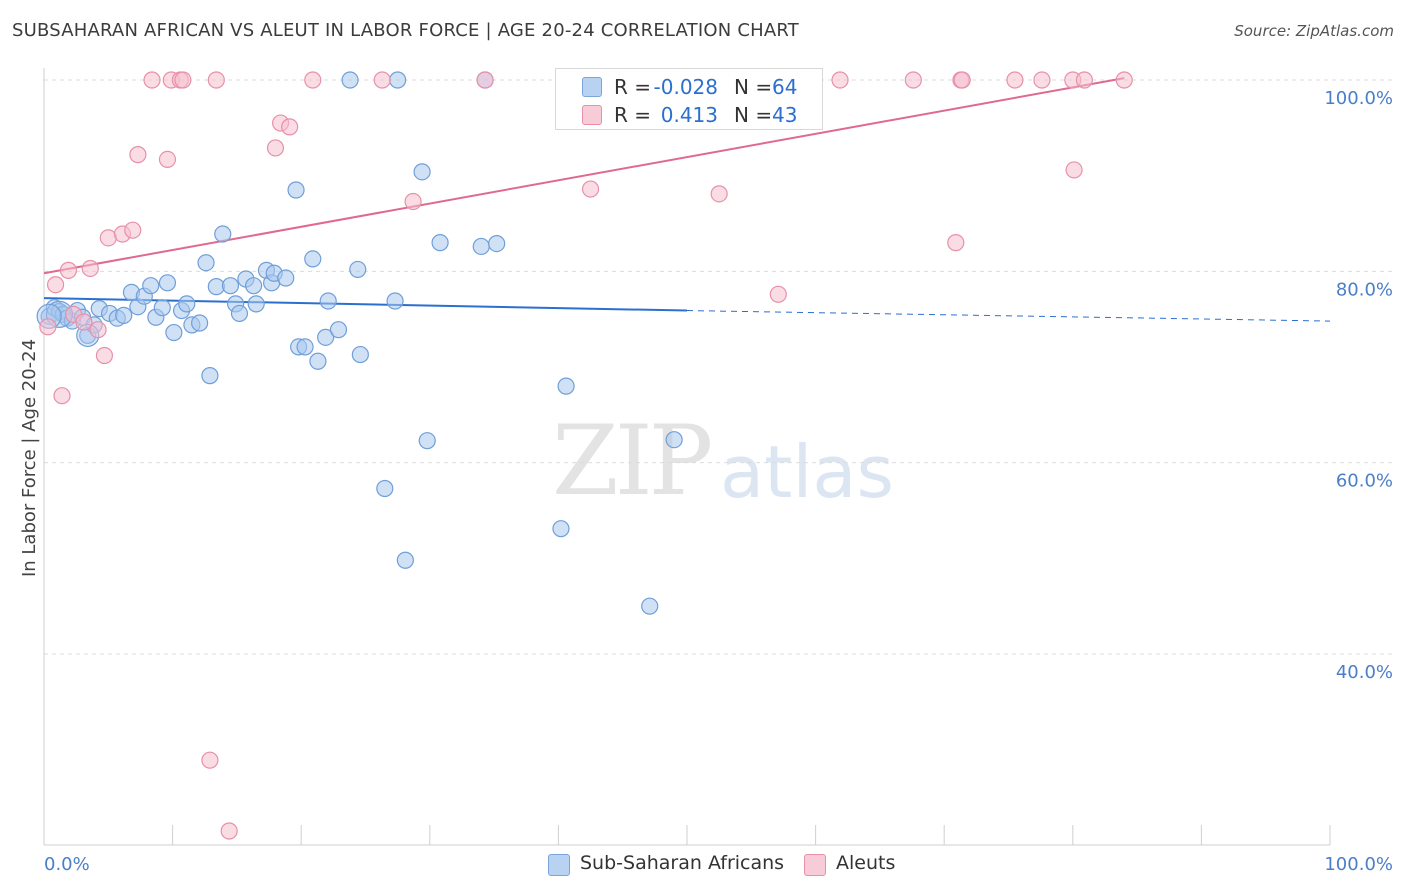 This screenshot has width=1406, height=892. What do you see at coordinates (689, 86) in the screenshot?
I see `legend-row-blue: R = -0.028 N = 64` at bounding box center [689, 86].